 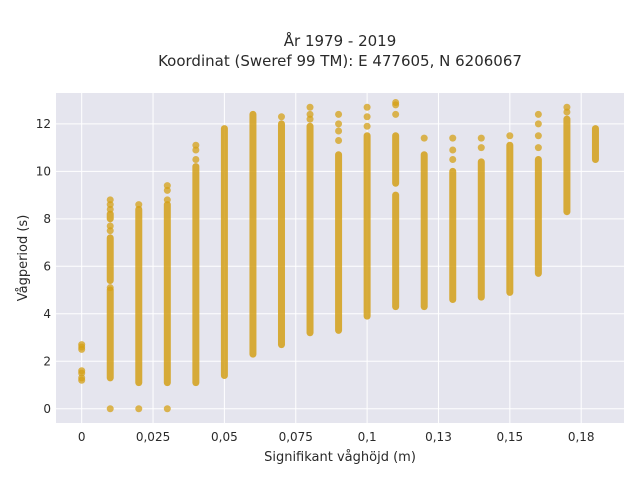 What do you see at coordinates (47, 219) in the screenshot?
I see `y-tick-label: 8` at bounding box center [47, 219].